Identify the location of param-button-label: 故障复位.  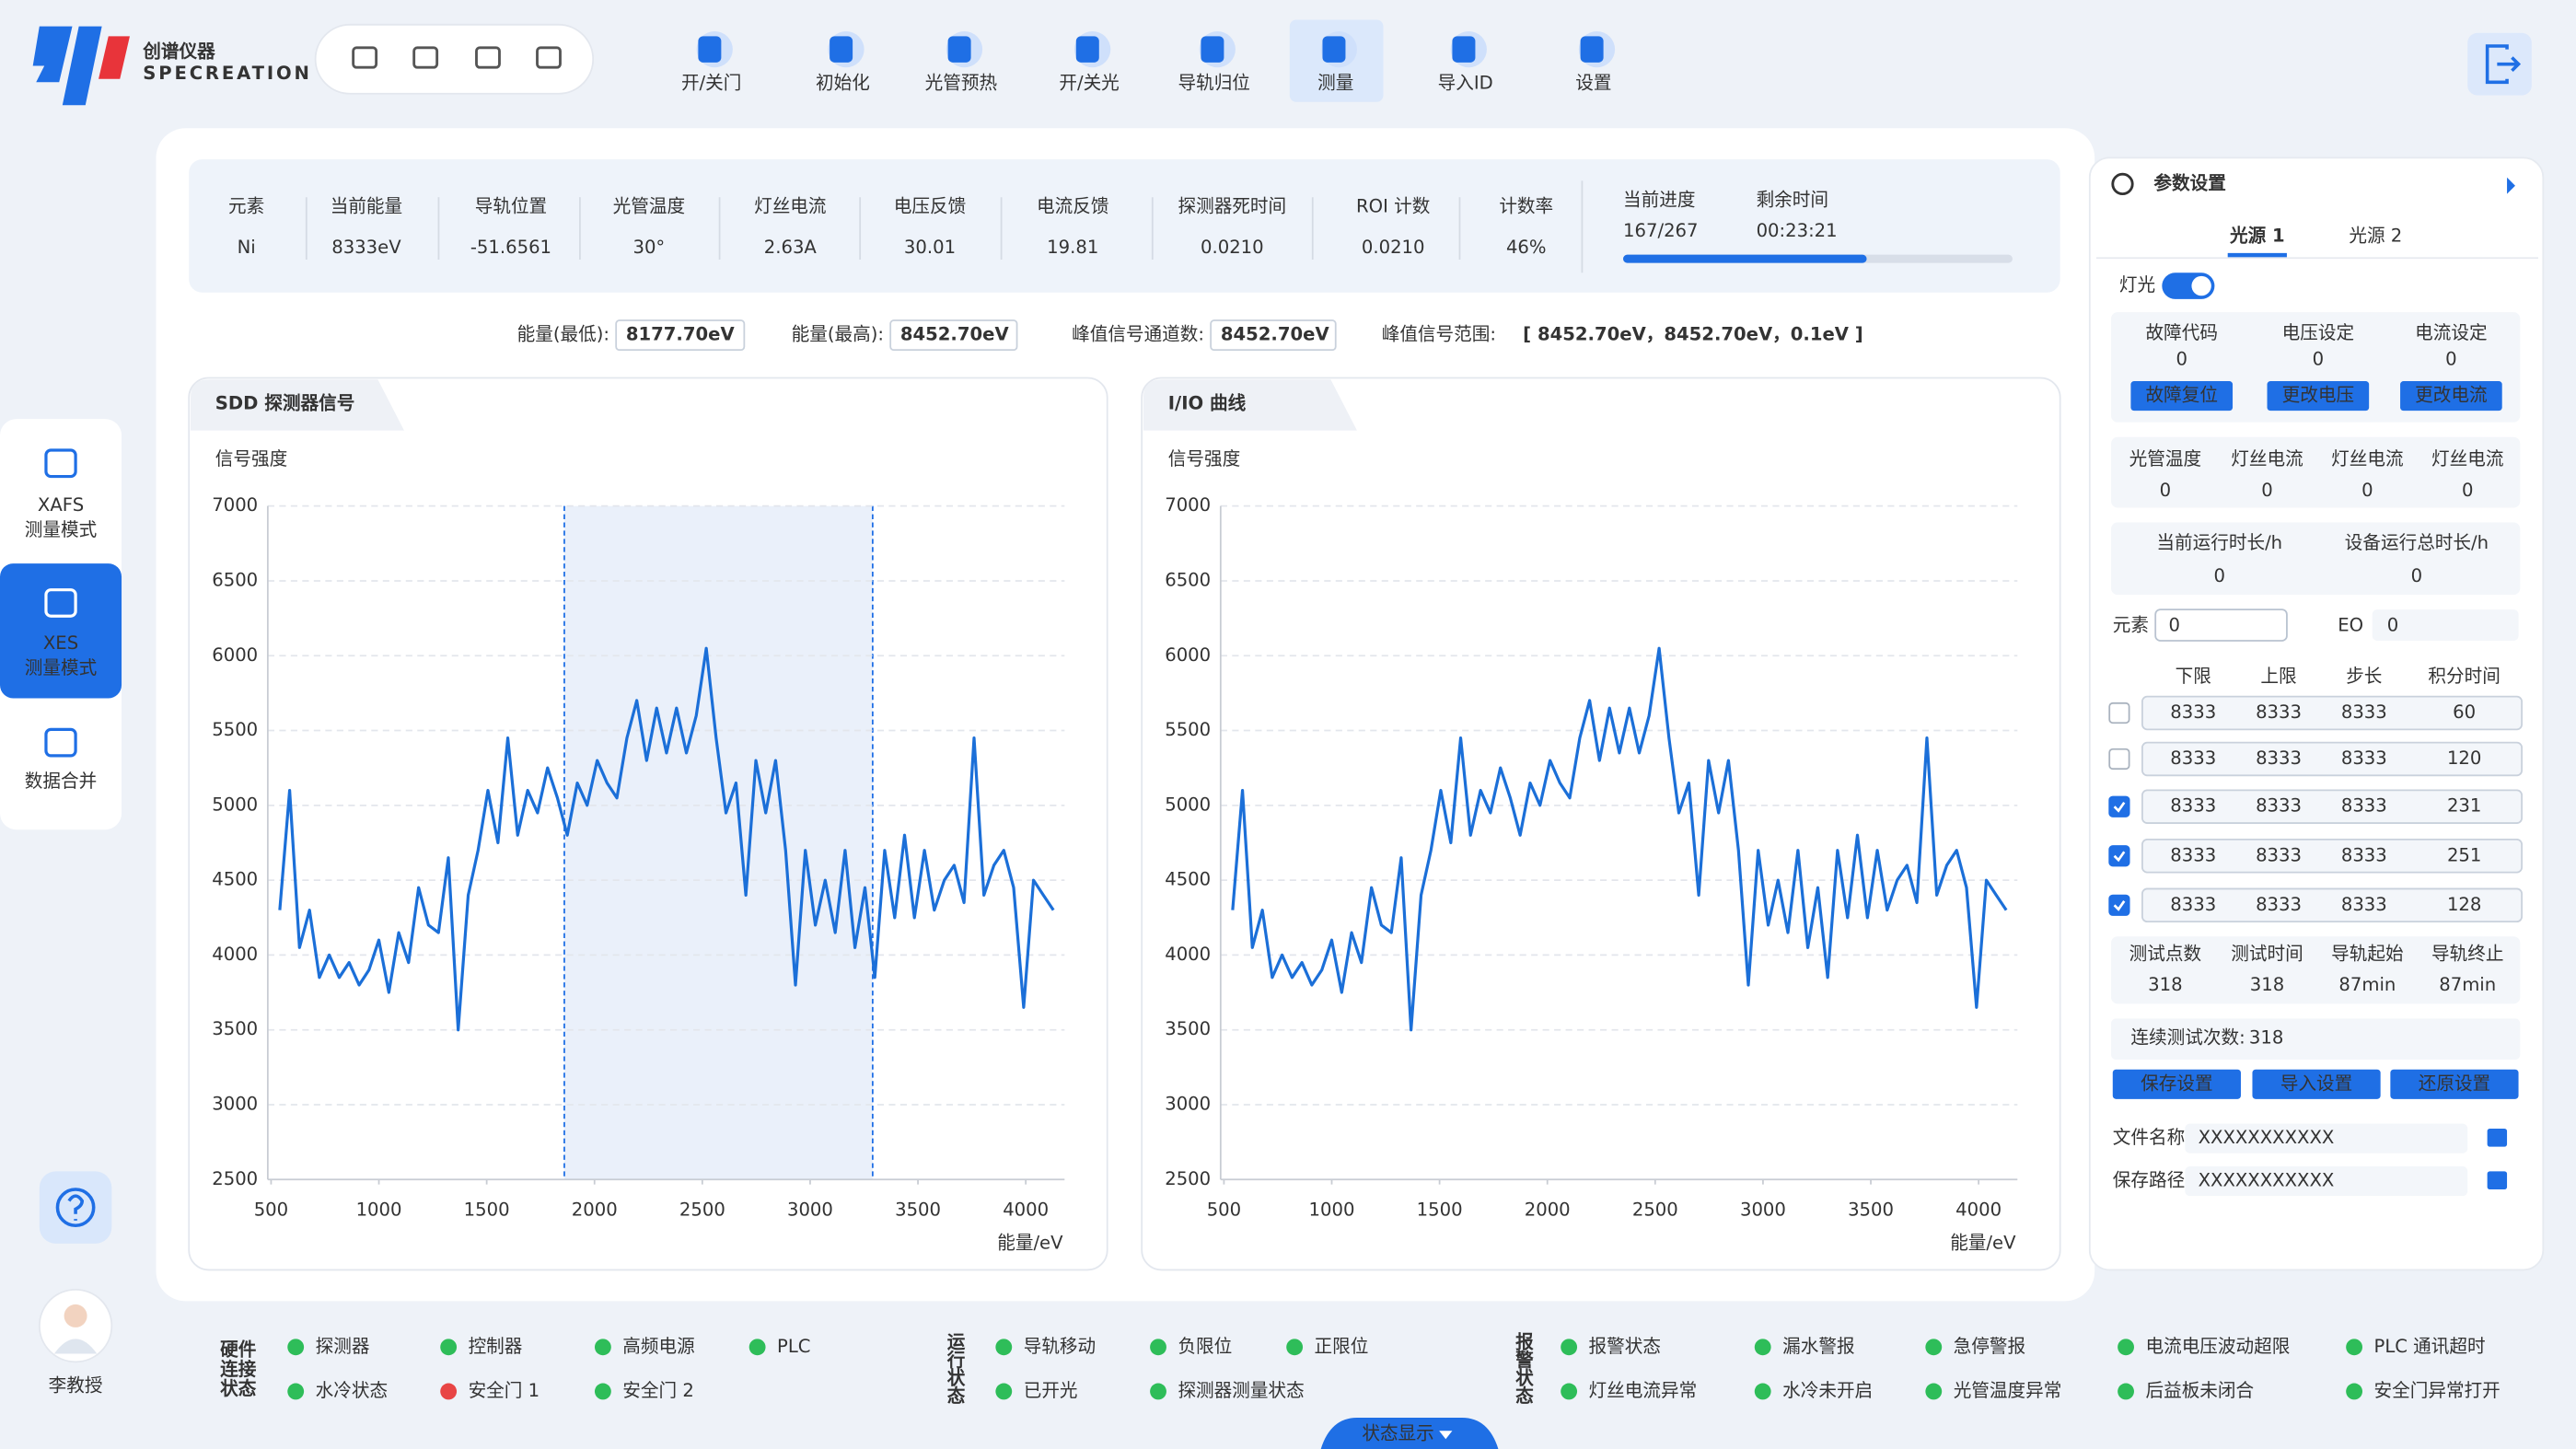
(2182, 395).